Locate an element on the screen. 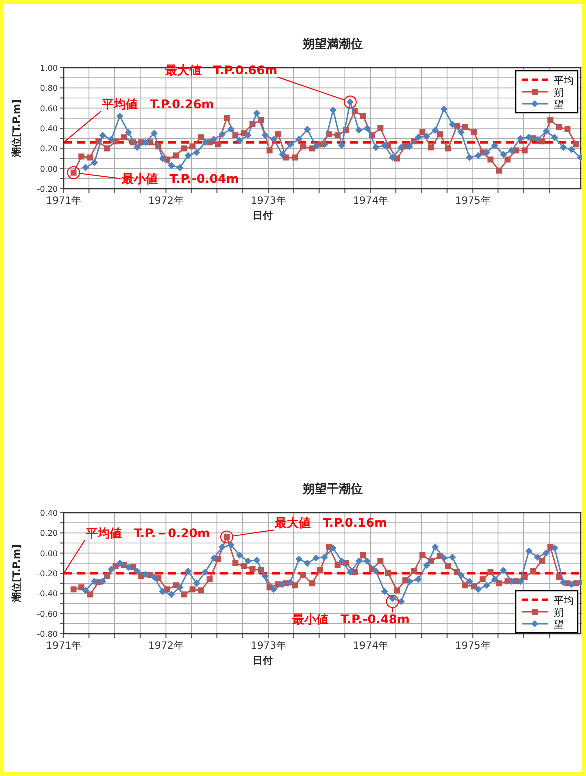 This screenshot has height=776, width=586. y-axis-title: 潮位[T.P.m] is located at coordinates (17, 574).